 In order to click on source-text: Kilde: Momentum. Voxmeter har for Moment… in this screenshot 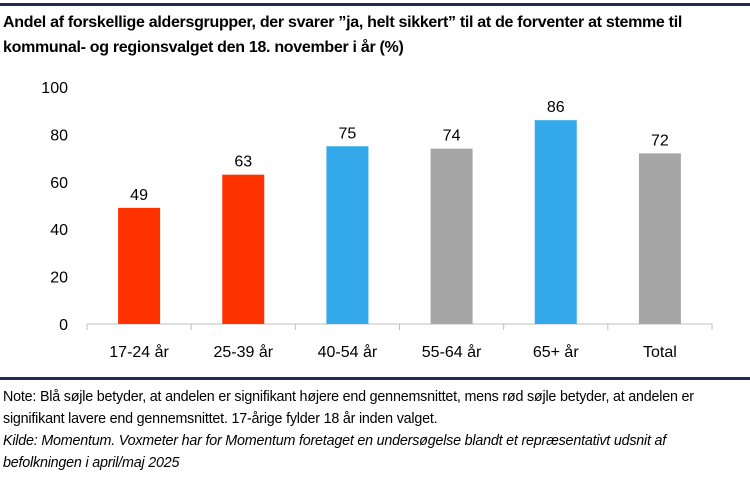, I will do `click(335, 452)`.